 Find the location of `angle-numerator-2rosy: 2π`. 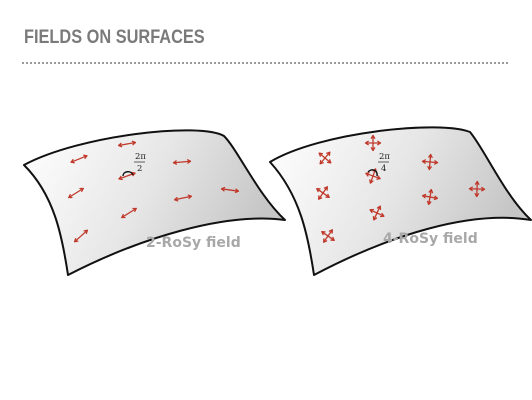

angle-numerator-2rosy: 2π is located at coordinates (140, 157).